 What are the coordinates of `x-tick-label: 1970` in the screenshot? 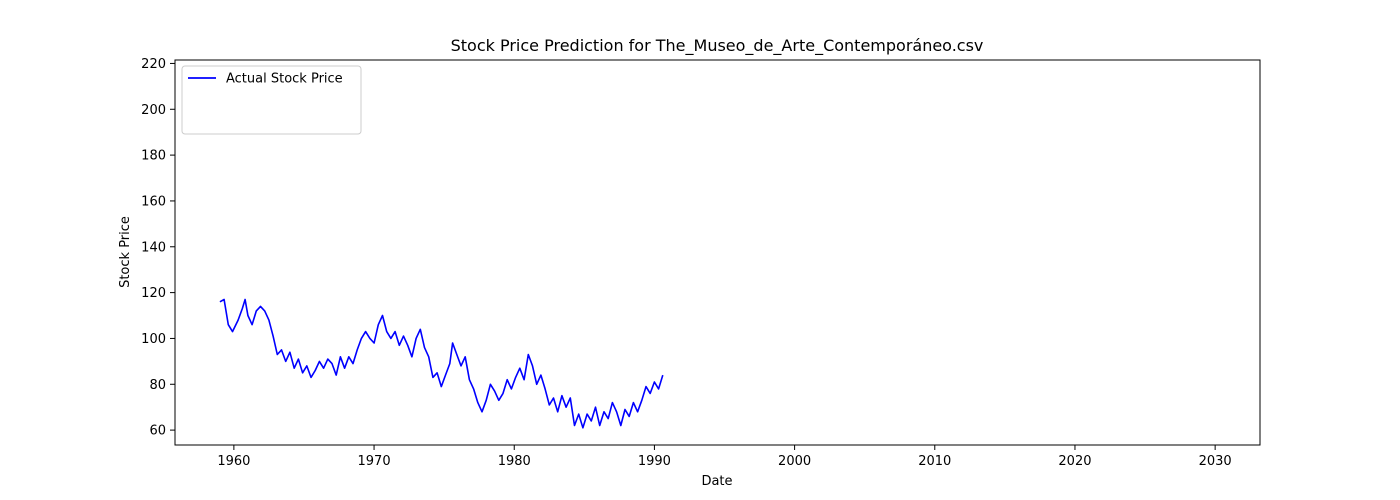 It's located at (374, 461).